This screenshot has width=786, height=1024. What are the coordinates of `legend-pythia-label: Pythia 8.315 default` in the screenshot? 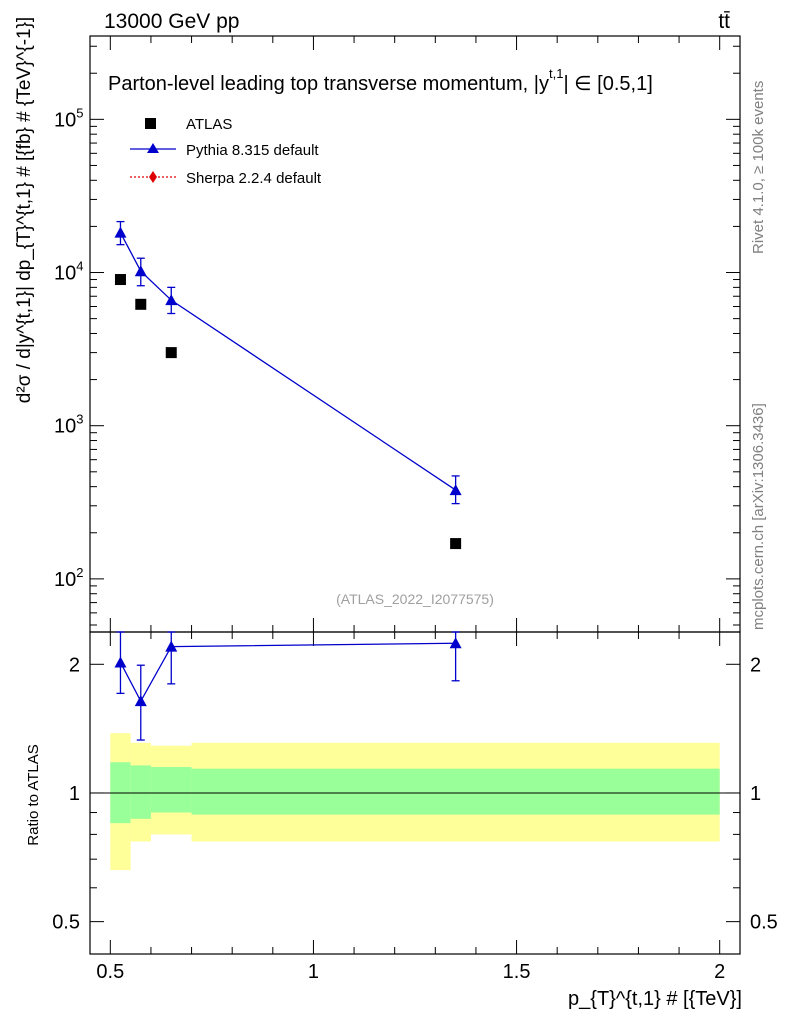 It's located at (252, 150).